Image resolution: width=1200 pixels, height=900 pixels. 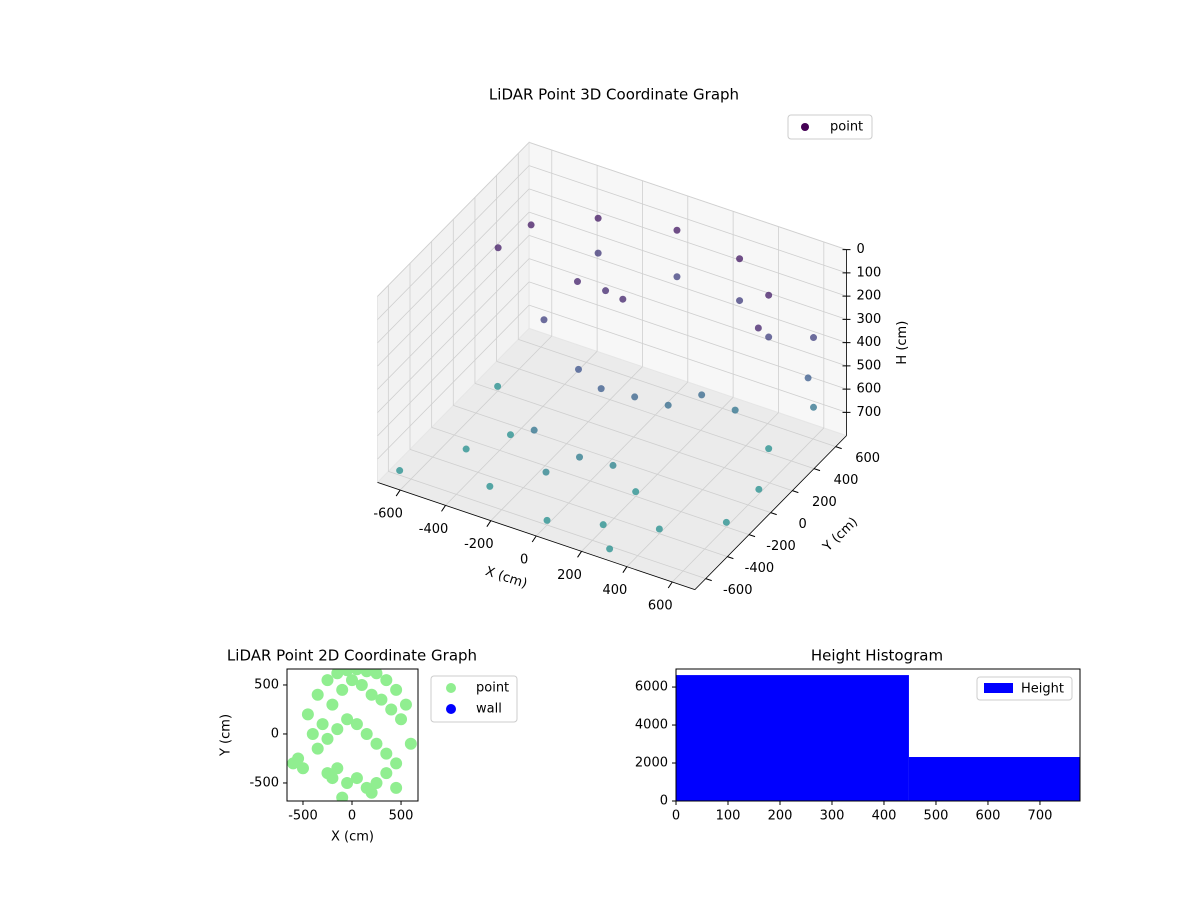 What do you see at coordinates (614, 95) in the screenshot?
I see `chart-title: LiDAR Point 3D Coordinate Graph` at bounding box center [614, 95].